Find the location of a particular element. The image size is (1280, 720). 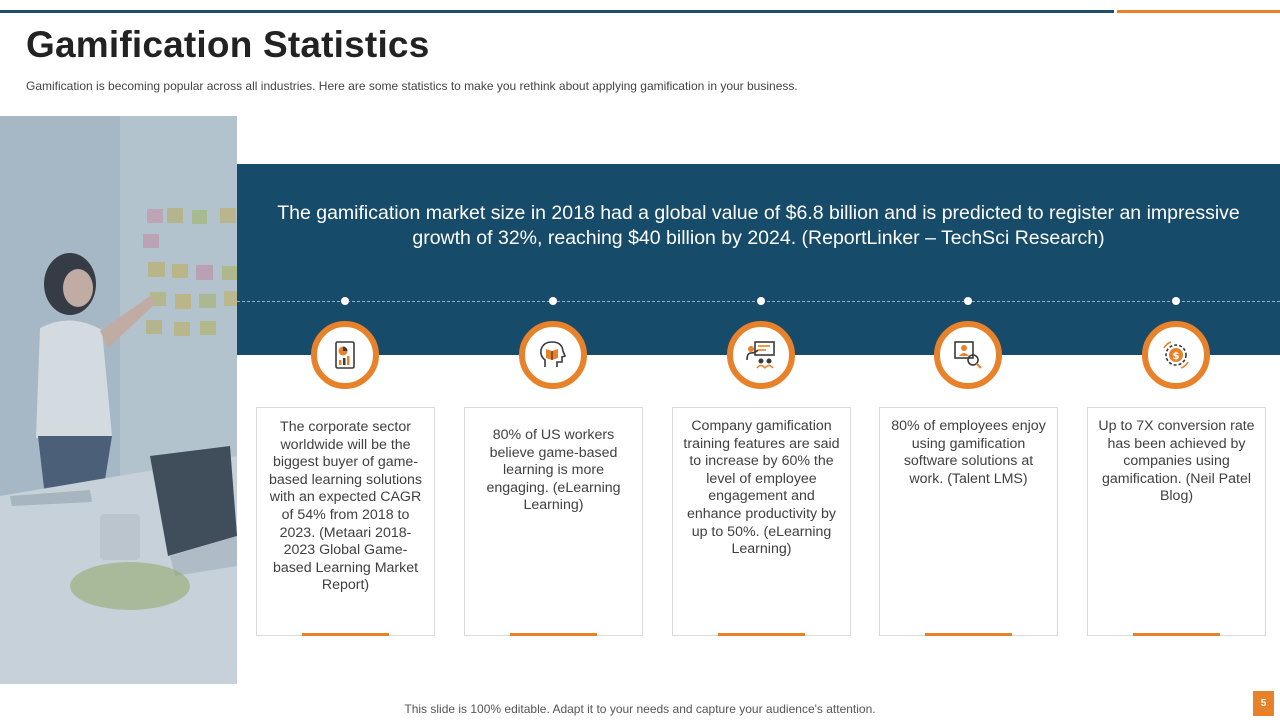

top-accent-line is located at coordinates (557, 11).